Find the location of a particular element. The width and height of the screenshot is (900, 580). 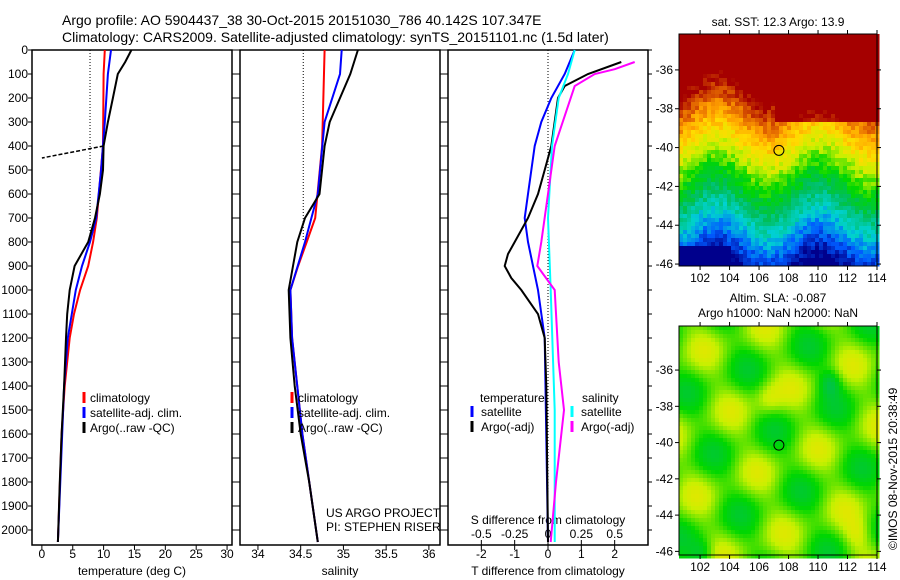

map-sst-map is located at coordinates (779, 150).